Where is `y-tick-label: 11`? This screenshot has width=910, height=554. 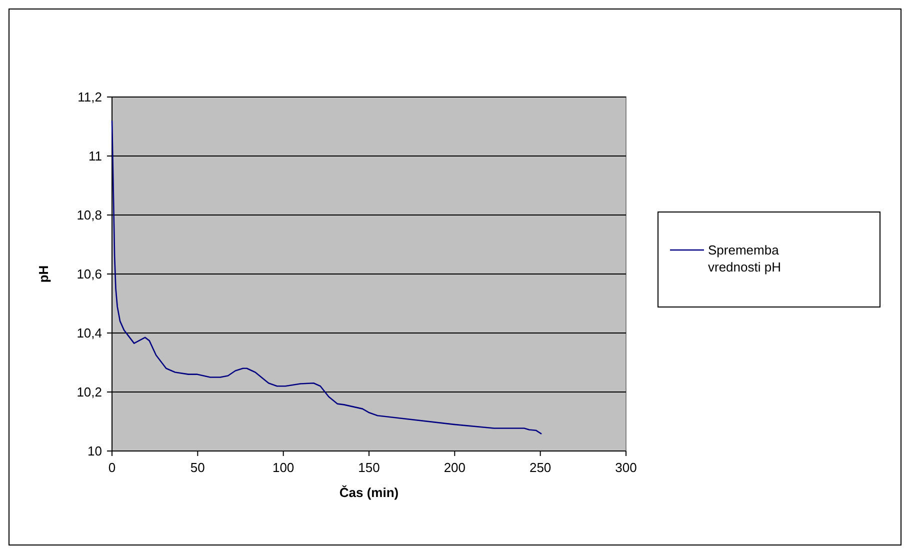 y-tick-label: 11 is located at coordinates (95, 156).